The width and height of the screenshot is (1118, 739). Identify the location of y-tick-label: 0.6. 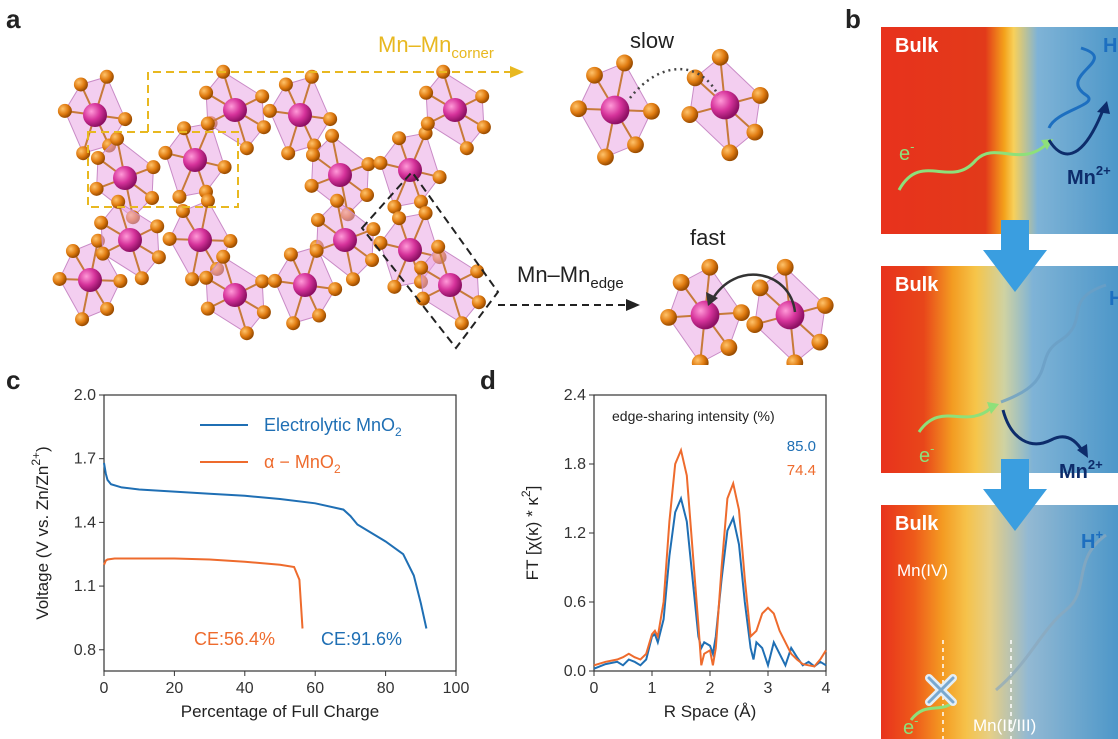
(575, 602).